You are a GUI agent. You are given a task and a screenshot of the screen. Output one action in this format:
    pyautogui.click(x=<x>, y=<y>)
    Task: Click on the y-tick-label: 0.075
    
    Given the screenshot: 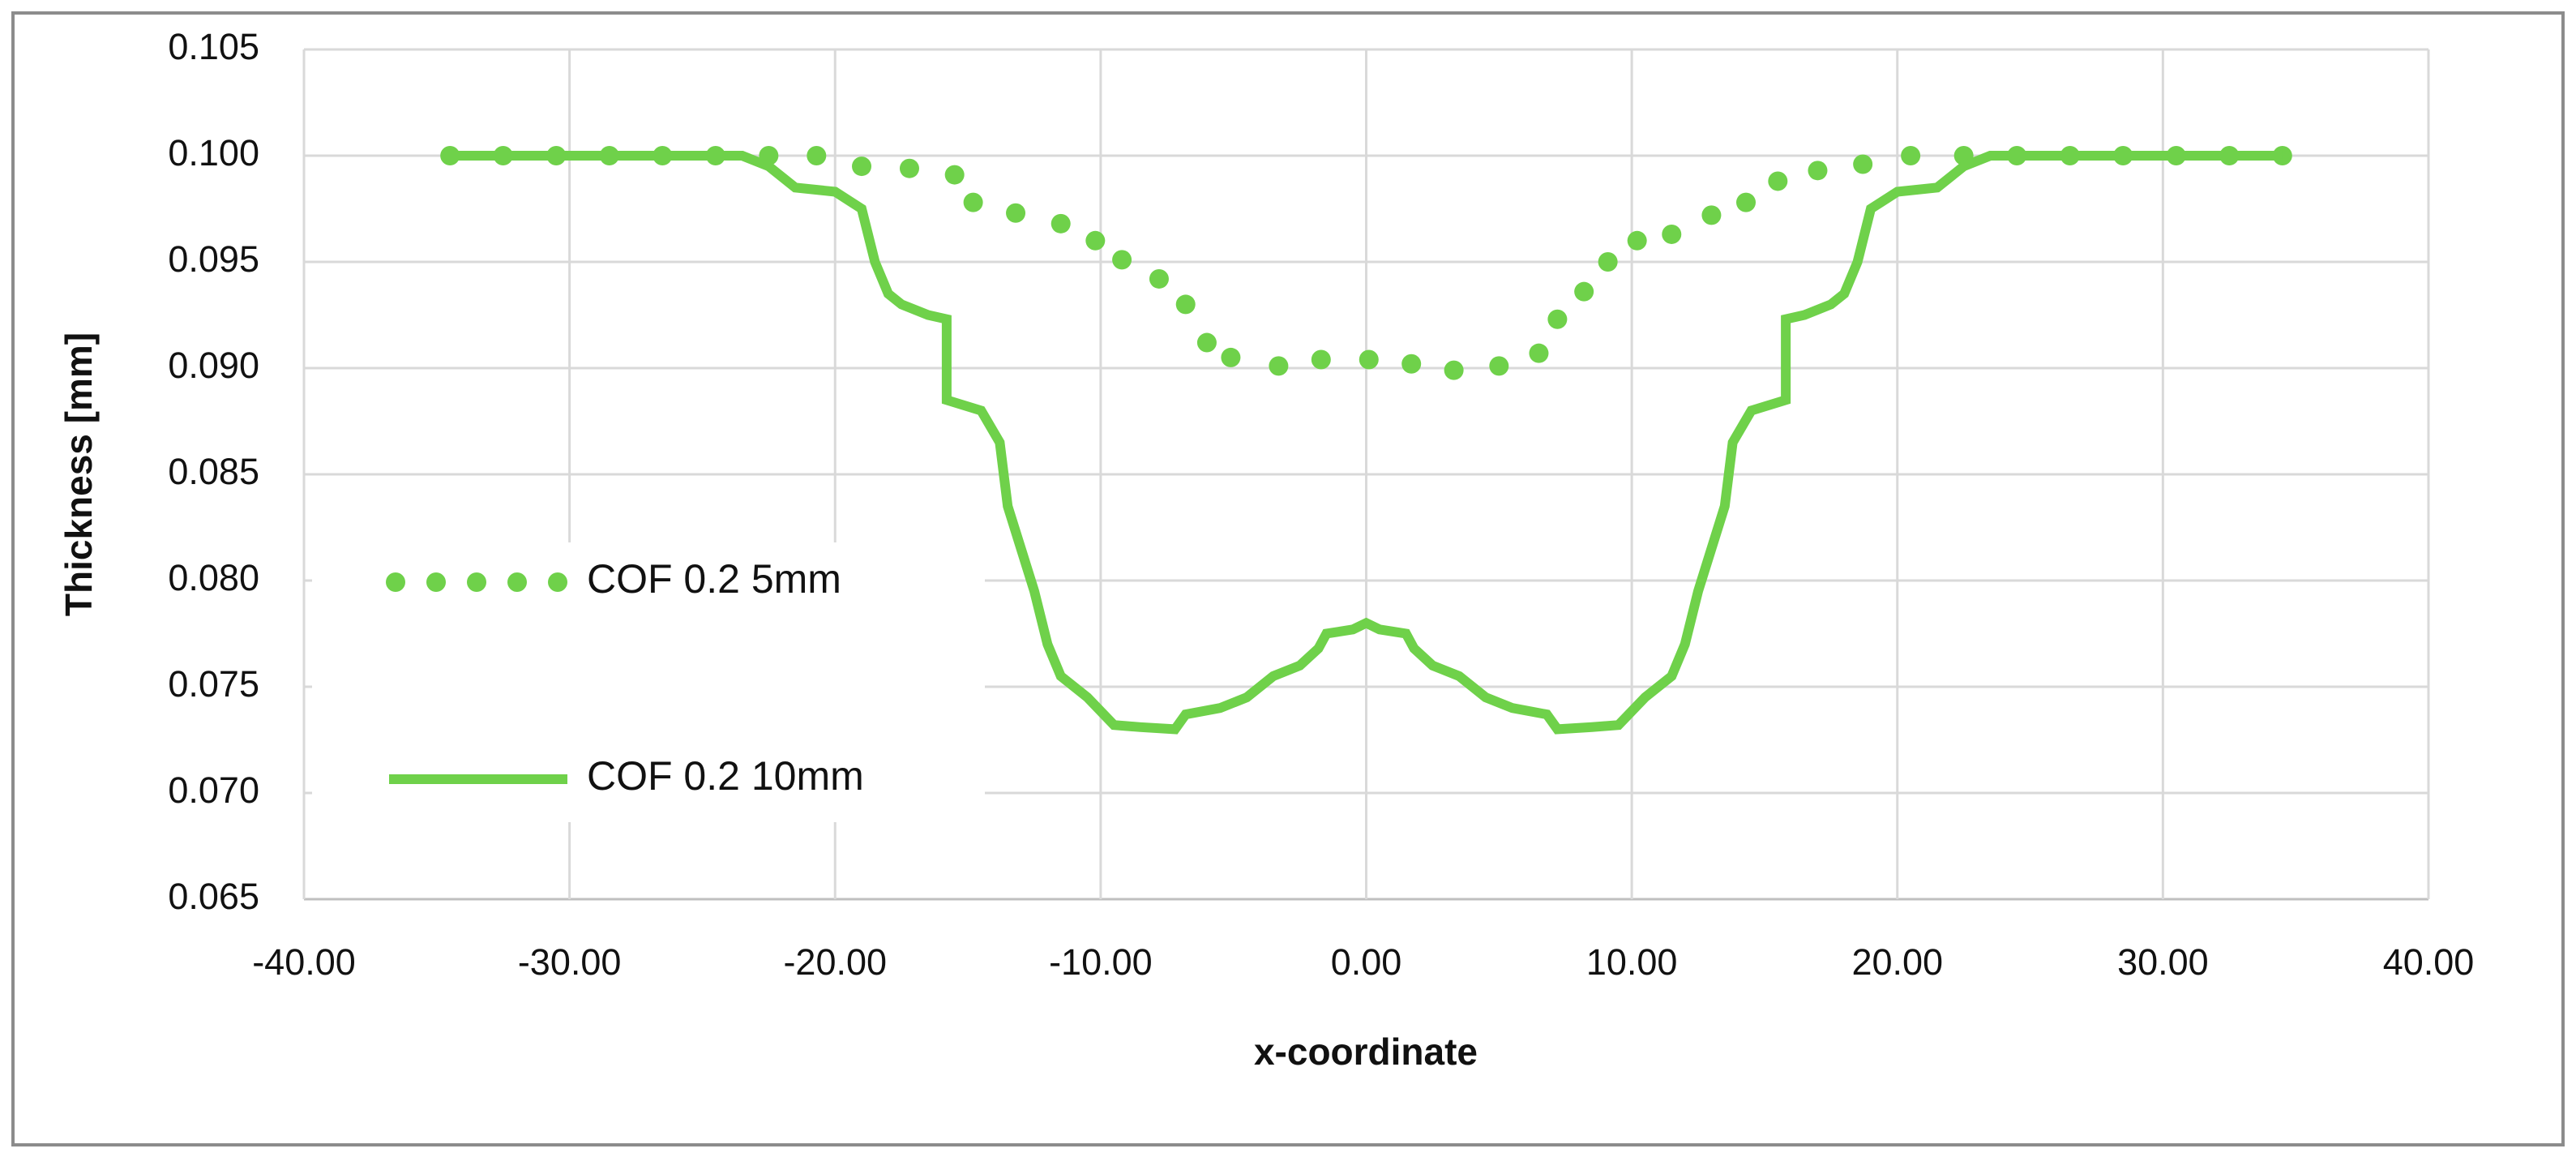 What is the action you would take?
    pyautogui.click(x=213, y=684)
    